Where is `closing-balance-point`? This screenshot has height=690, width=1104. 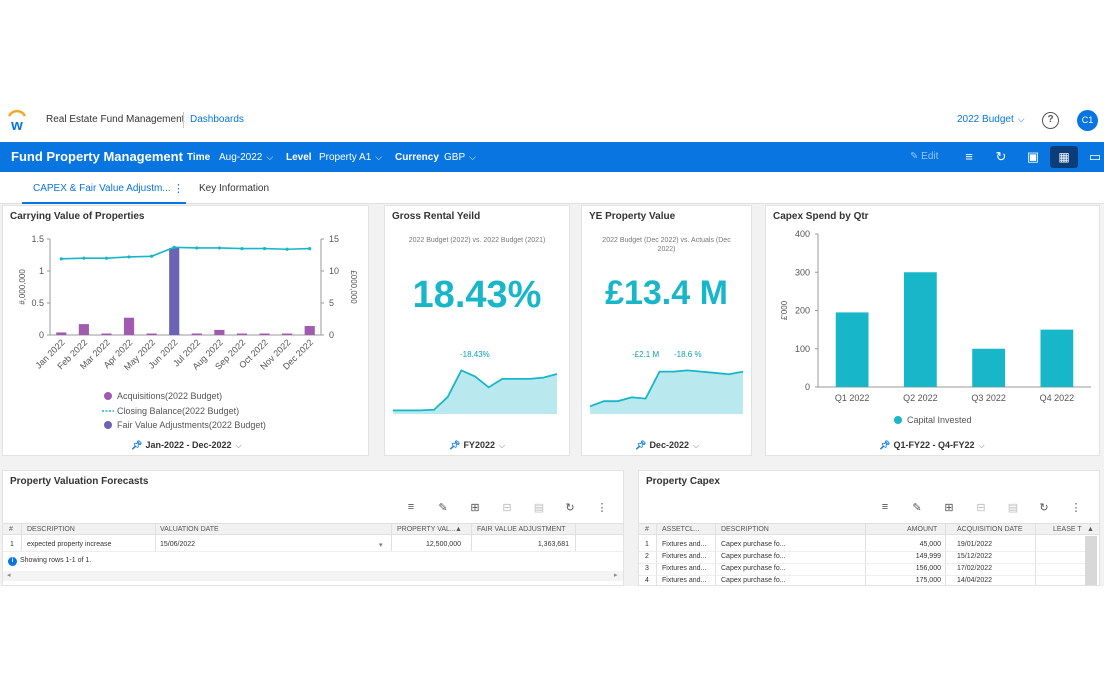 closing-balance-point is located at coordinates (84, 258).